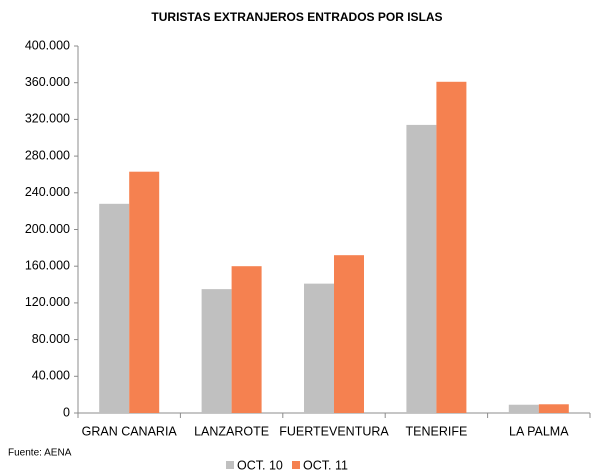 This screenshot has height=472, width=594. What do you see at coordinates (47, 229) in the screenshot?
I see `y-tick-label: 200.000` at bounding box center [47, 229].